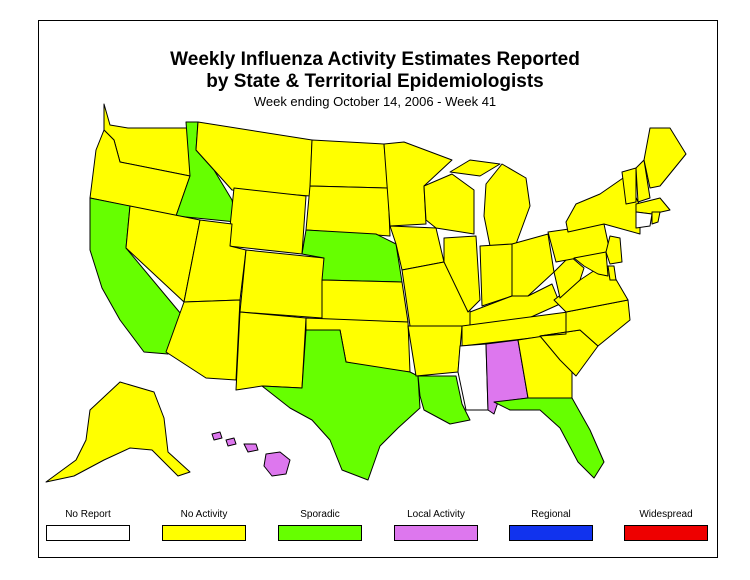 The height and width of the screenshot is (580, 750). I want to click on legend-swatch-regional, so click(551, 533).